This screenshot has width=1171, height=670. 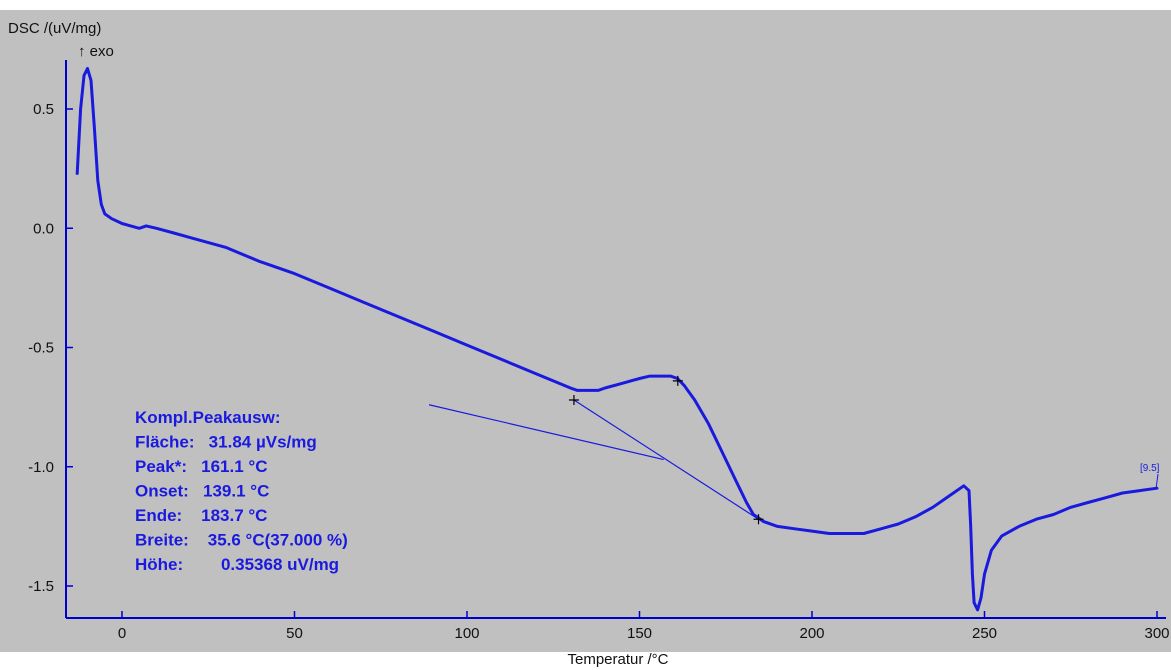 What do you see at coordinates (202, 491) in the screenshot?
I see `annotation-line: Onset: 139.1 °C` at bounding box center [202, 491].